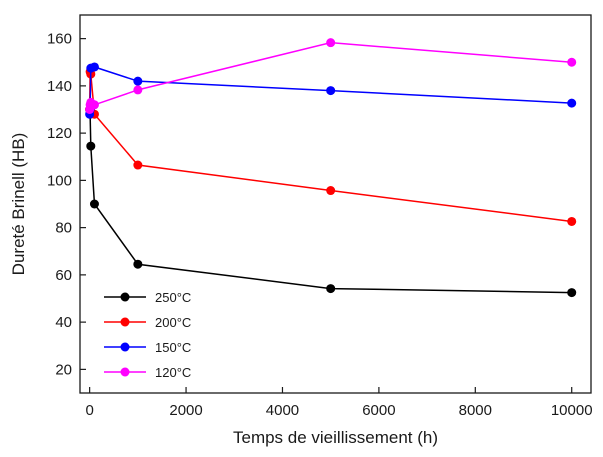  I want to click on y-tick-label: 160, so click(59, 39).